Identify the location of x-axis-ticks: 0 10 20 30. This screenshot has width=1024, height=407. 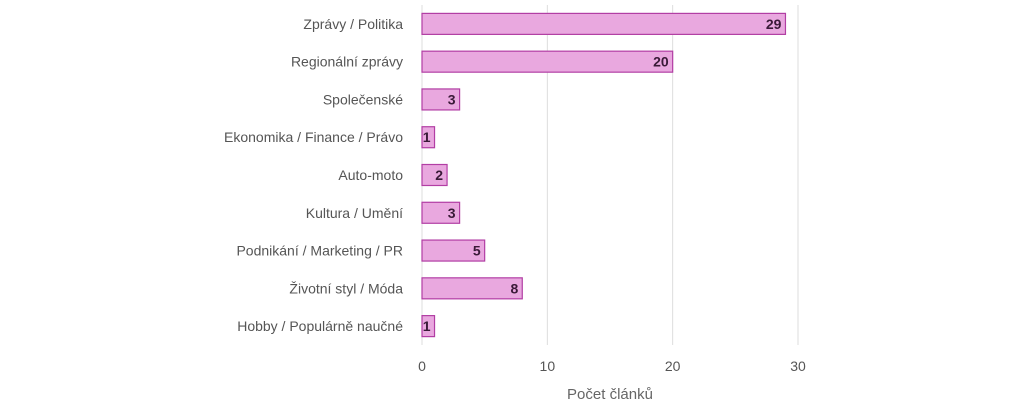
(612, 366).